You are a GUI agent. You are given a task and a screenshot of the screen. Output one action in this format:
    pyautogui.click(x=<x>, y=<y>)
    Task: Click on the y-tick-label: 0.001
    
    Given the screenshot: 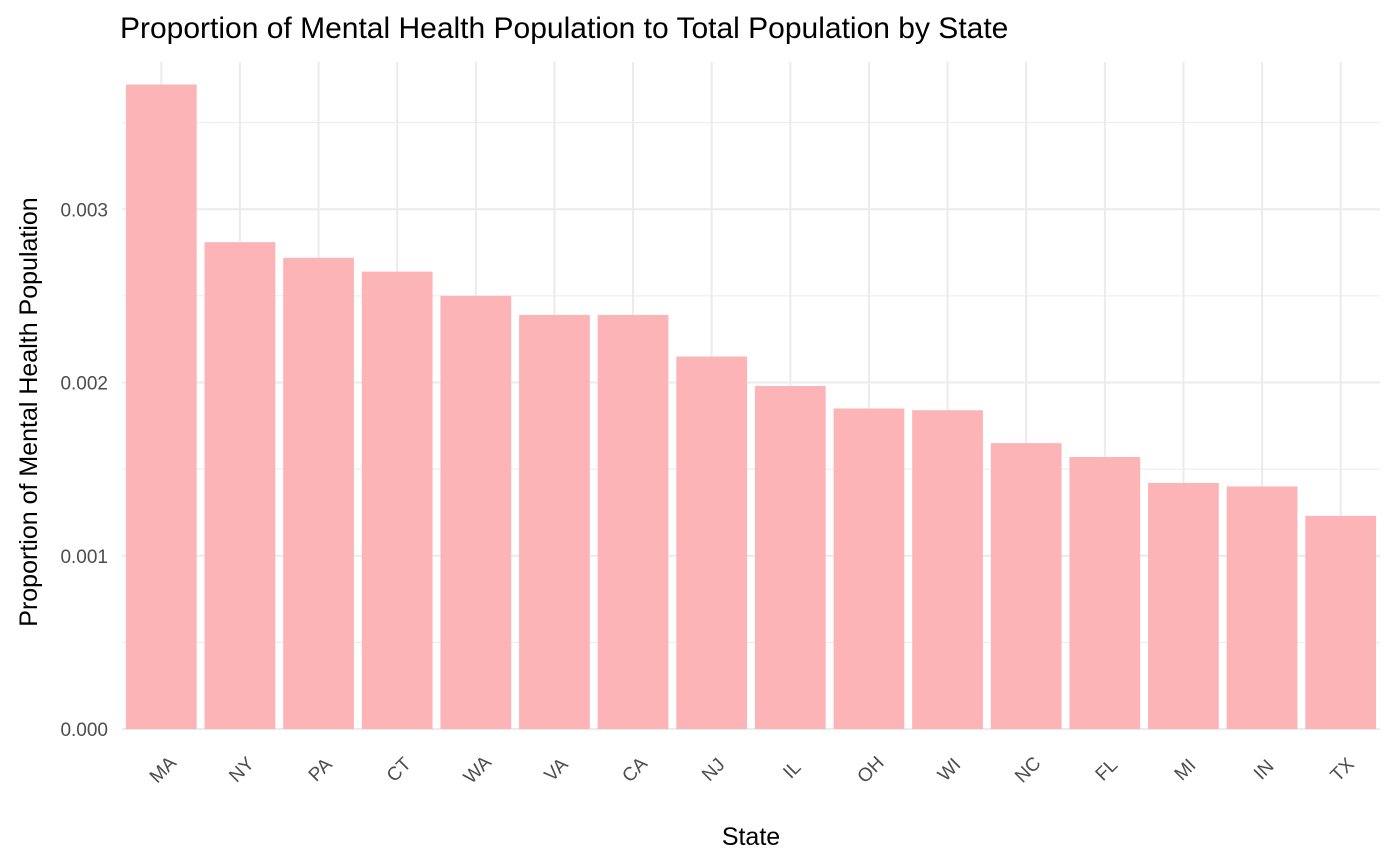 What is the action you would take?
    pyautogui.click(x=84, y=557)
    